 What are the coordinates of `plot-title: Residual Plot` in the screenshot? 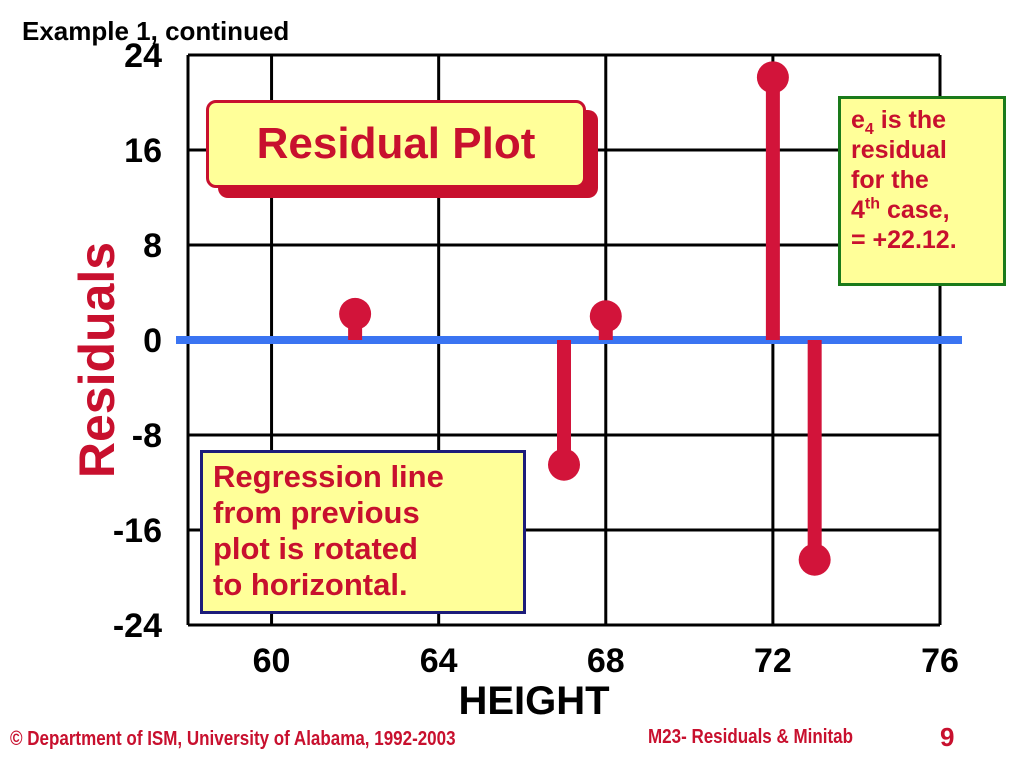 It's located at (396, 143).